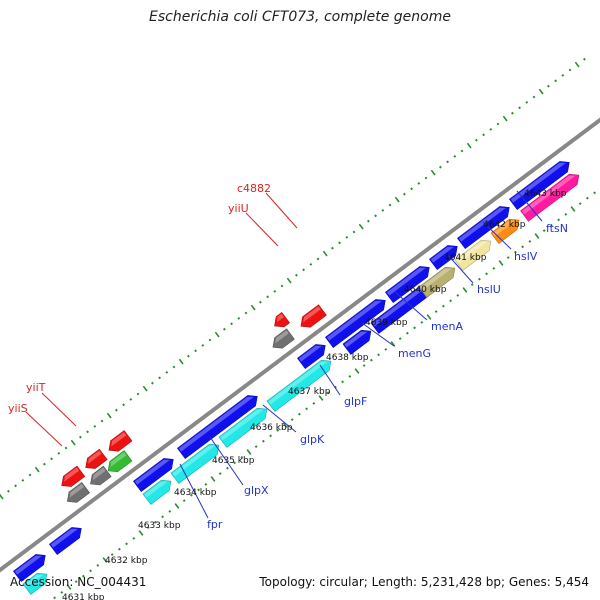 Image resolution: width=600 pixels, height=600 pixels. What do you see at coordinates (215, 524) in the screenshot?
I see `gene-label: fpr` at bounding box center [215, 524].